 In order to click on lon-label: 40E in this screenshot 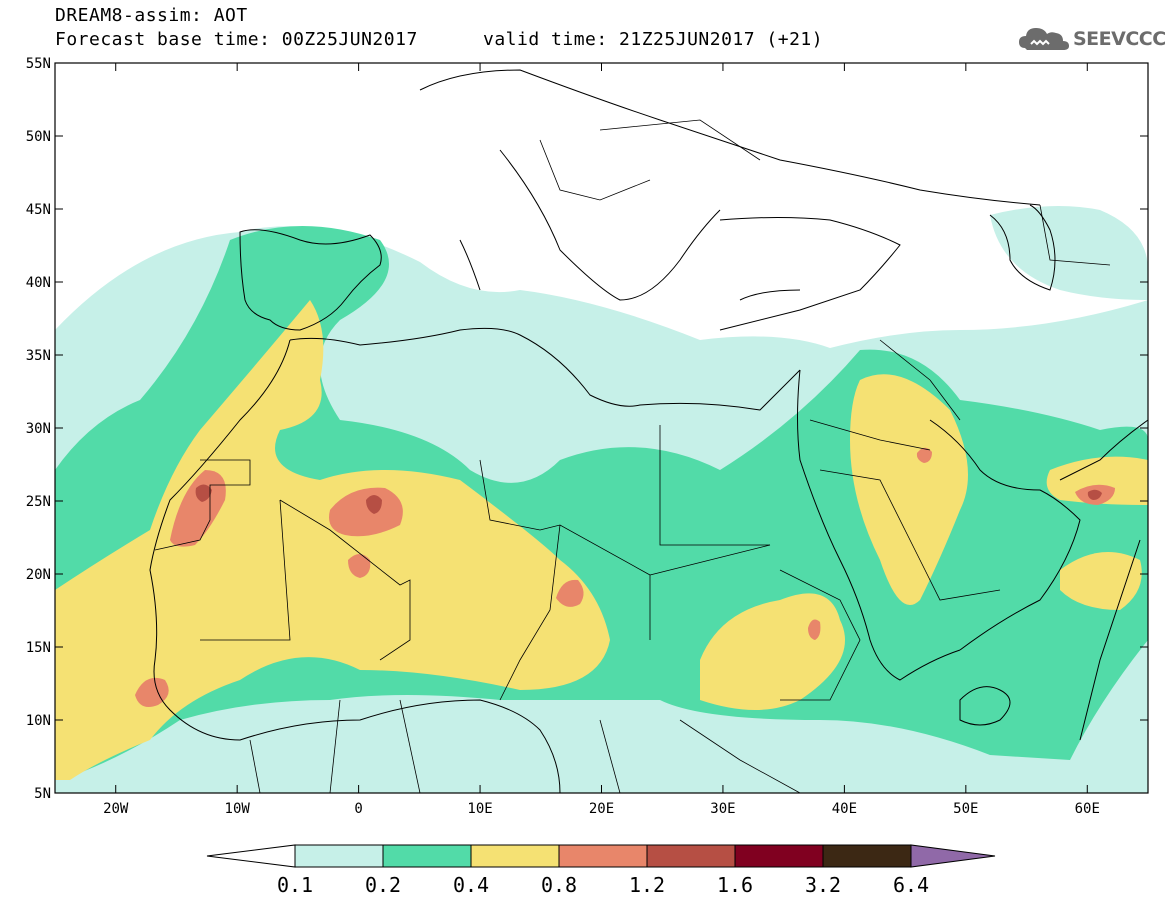, I will do `click(844, 809)`.